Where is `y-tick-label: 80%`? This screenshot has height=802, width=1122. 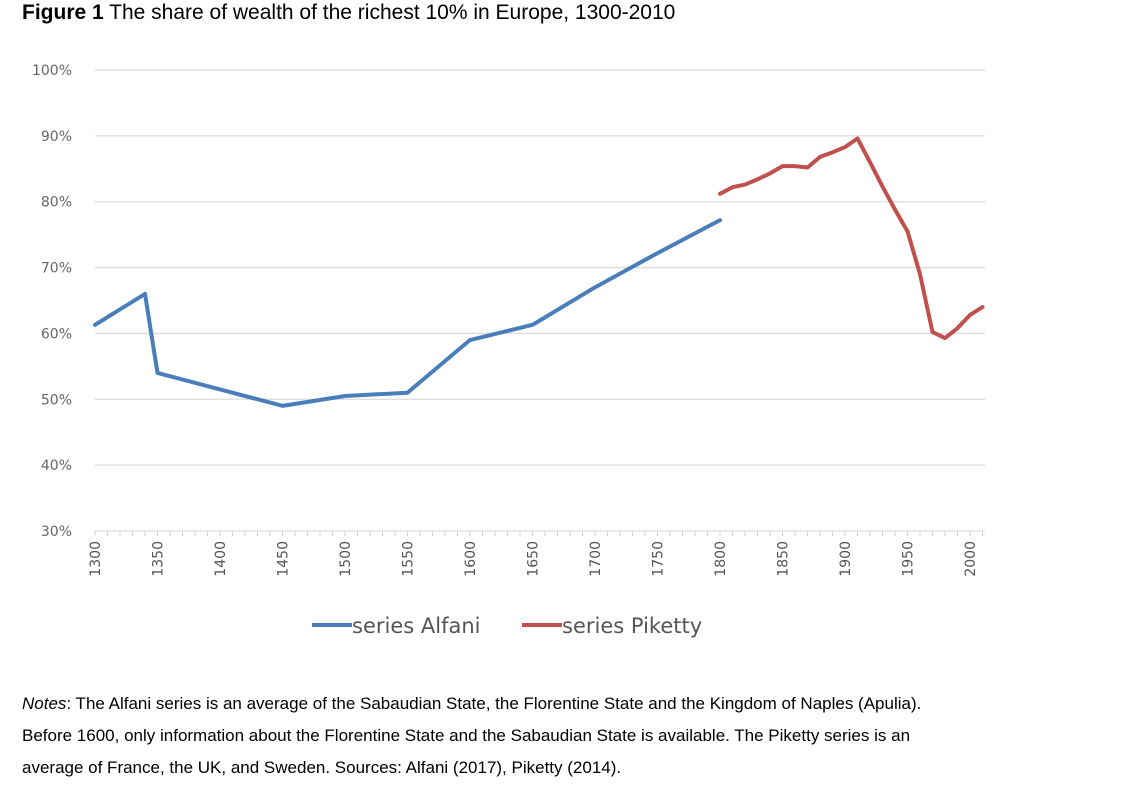 y-tick-label: 80% is located at coordinates (56, 203).